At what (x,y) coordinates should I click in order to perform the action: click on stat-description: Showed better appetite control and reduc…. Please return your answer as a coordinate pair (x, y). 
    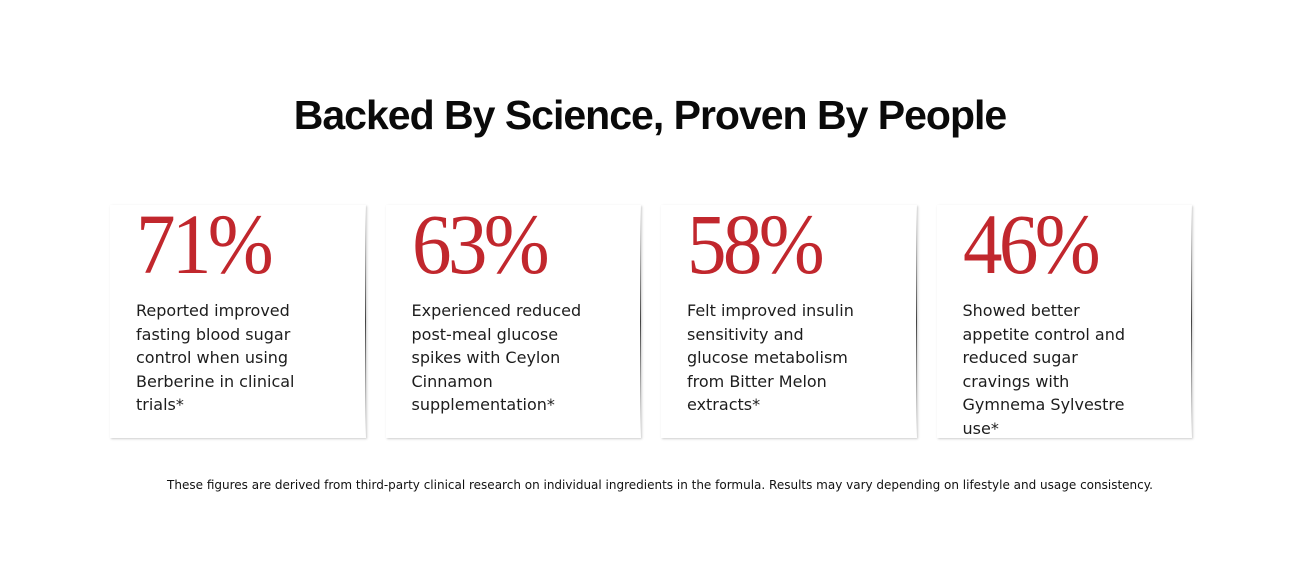
    Looking at the image, I should click on (1044, 369).